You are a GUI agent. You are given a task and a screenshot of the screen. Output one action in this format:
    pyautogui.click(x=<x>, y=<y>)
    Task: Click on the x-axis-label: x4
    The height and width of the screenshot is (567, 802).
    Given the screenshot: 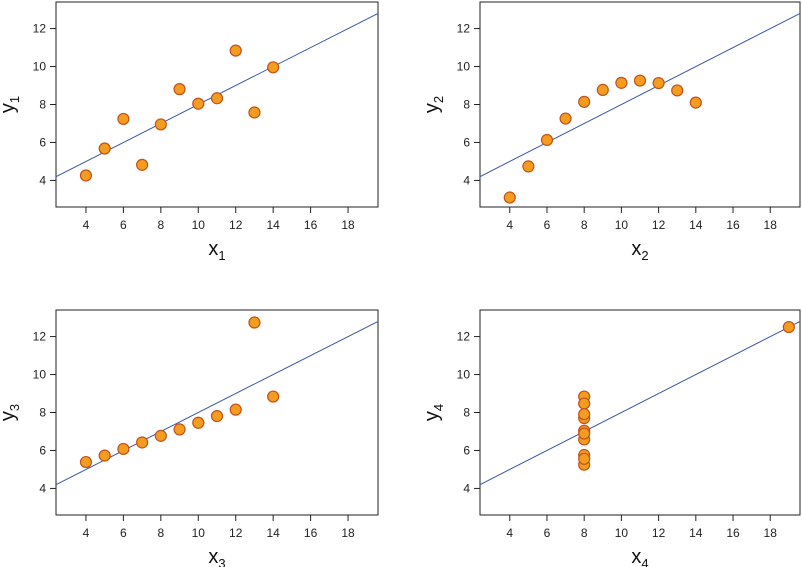 What is the action you would take?
    pyautogui.click(x=639, y=556)
    